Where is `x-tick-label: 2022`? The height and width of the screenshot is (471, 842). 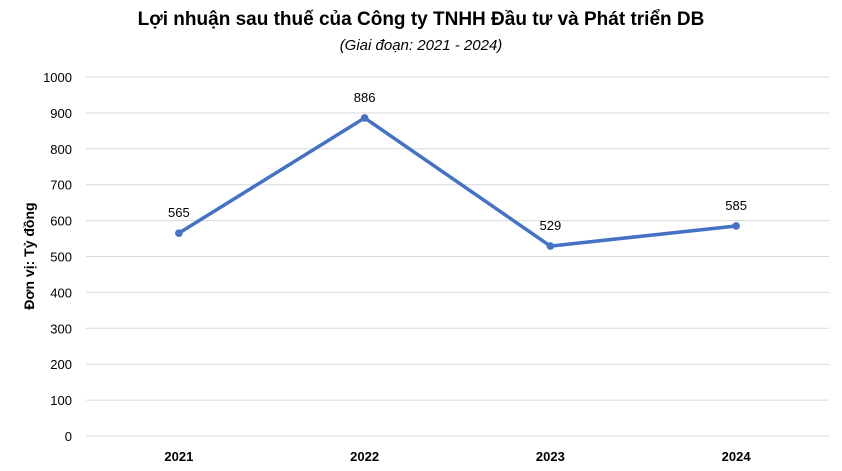 x-tick-label: 2022 is located at coordinates (364, 456).